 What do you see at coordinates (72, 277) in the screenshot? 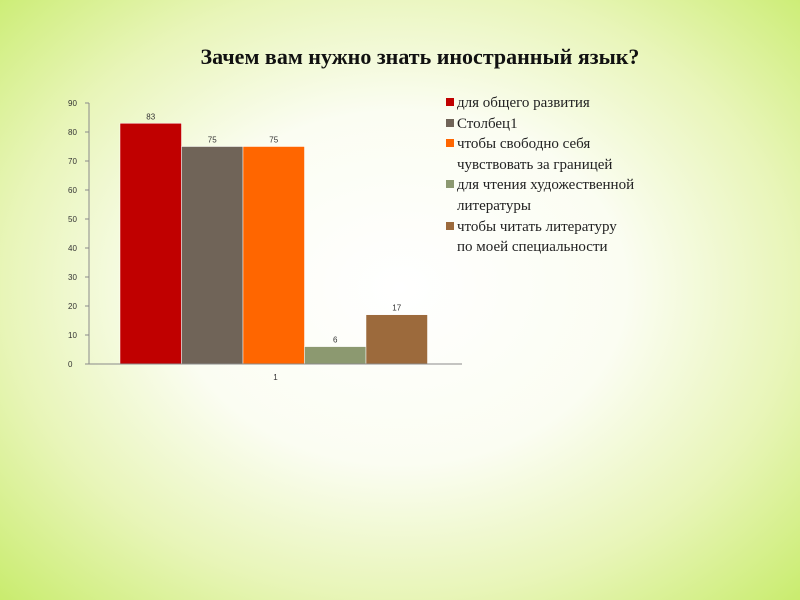
I see `y-tick-label: 30` at bounding box center [72, 277].